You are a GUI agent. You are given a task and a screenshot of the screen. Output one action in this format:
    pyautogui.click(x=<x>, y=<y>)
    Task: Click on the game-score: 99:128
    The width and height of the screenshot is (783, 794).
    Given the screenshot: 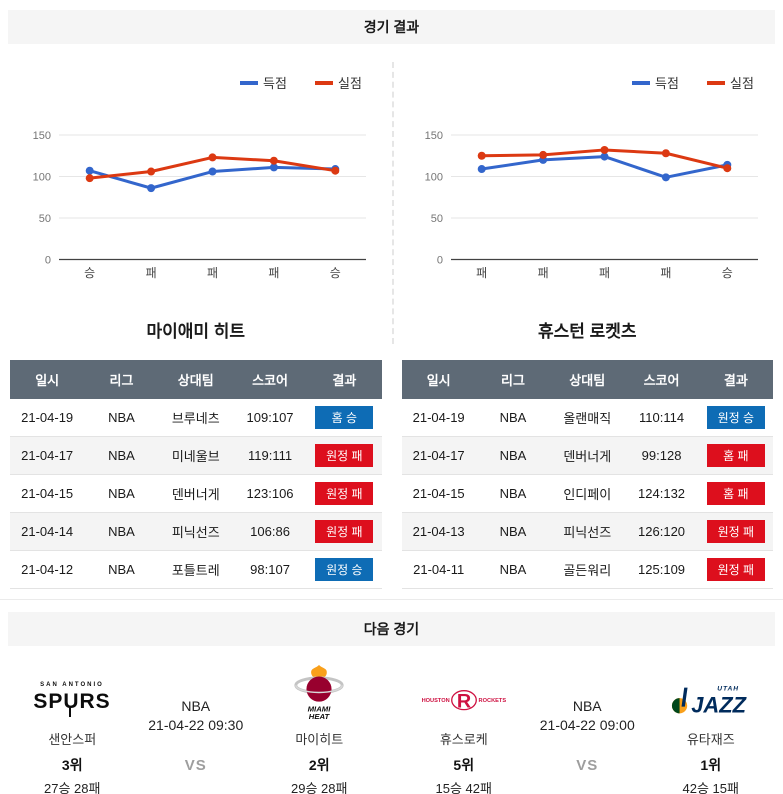 What is the action you would take?
    pyautogui.click(x=661, y=455)
    